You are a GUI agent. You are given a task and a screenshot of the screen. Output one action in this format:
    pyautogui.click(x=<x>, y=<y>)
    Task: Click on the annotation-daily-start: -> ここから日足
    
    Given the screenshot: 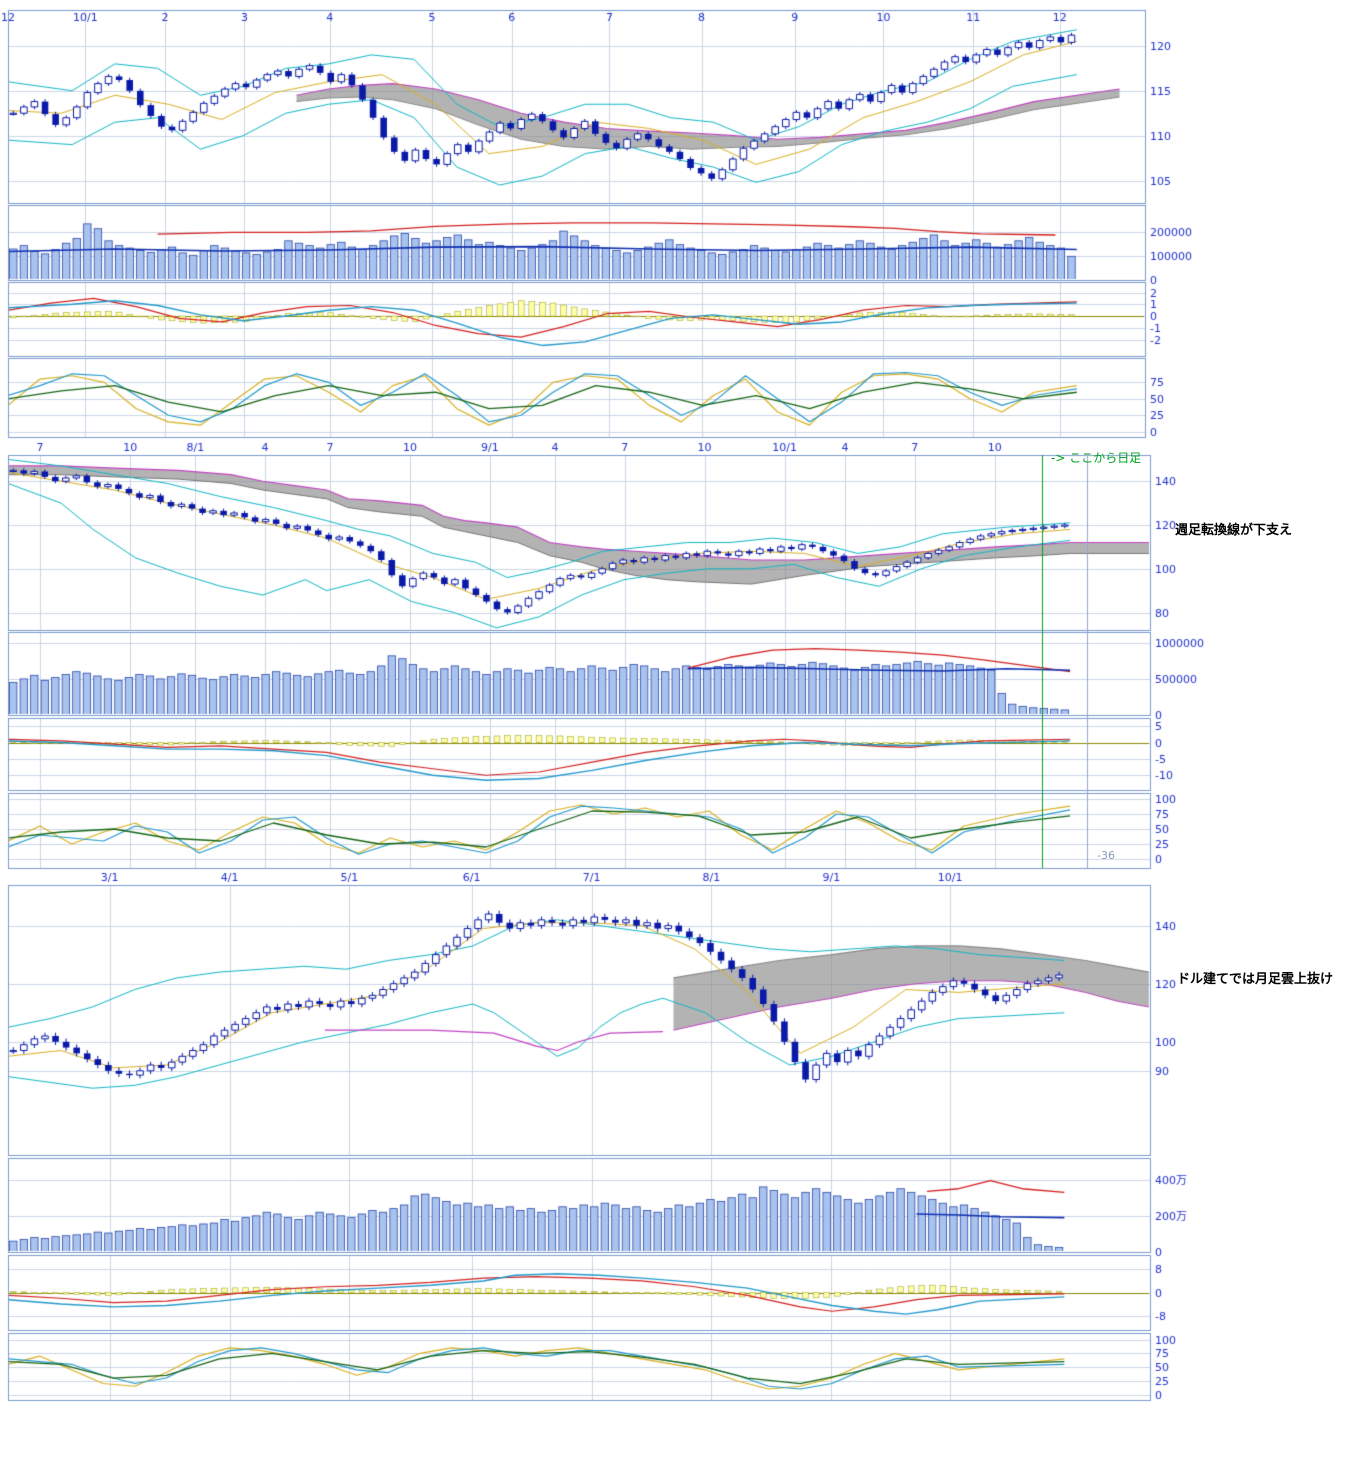 What is the action you would take?
    pyautogui.click(x=1096, y=458)
    